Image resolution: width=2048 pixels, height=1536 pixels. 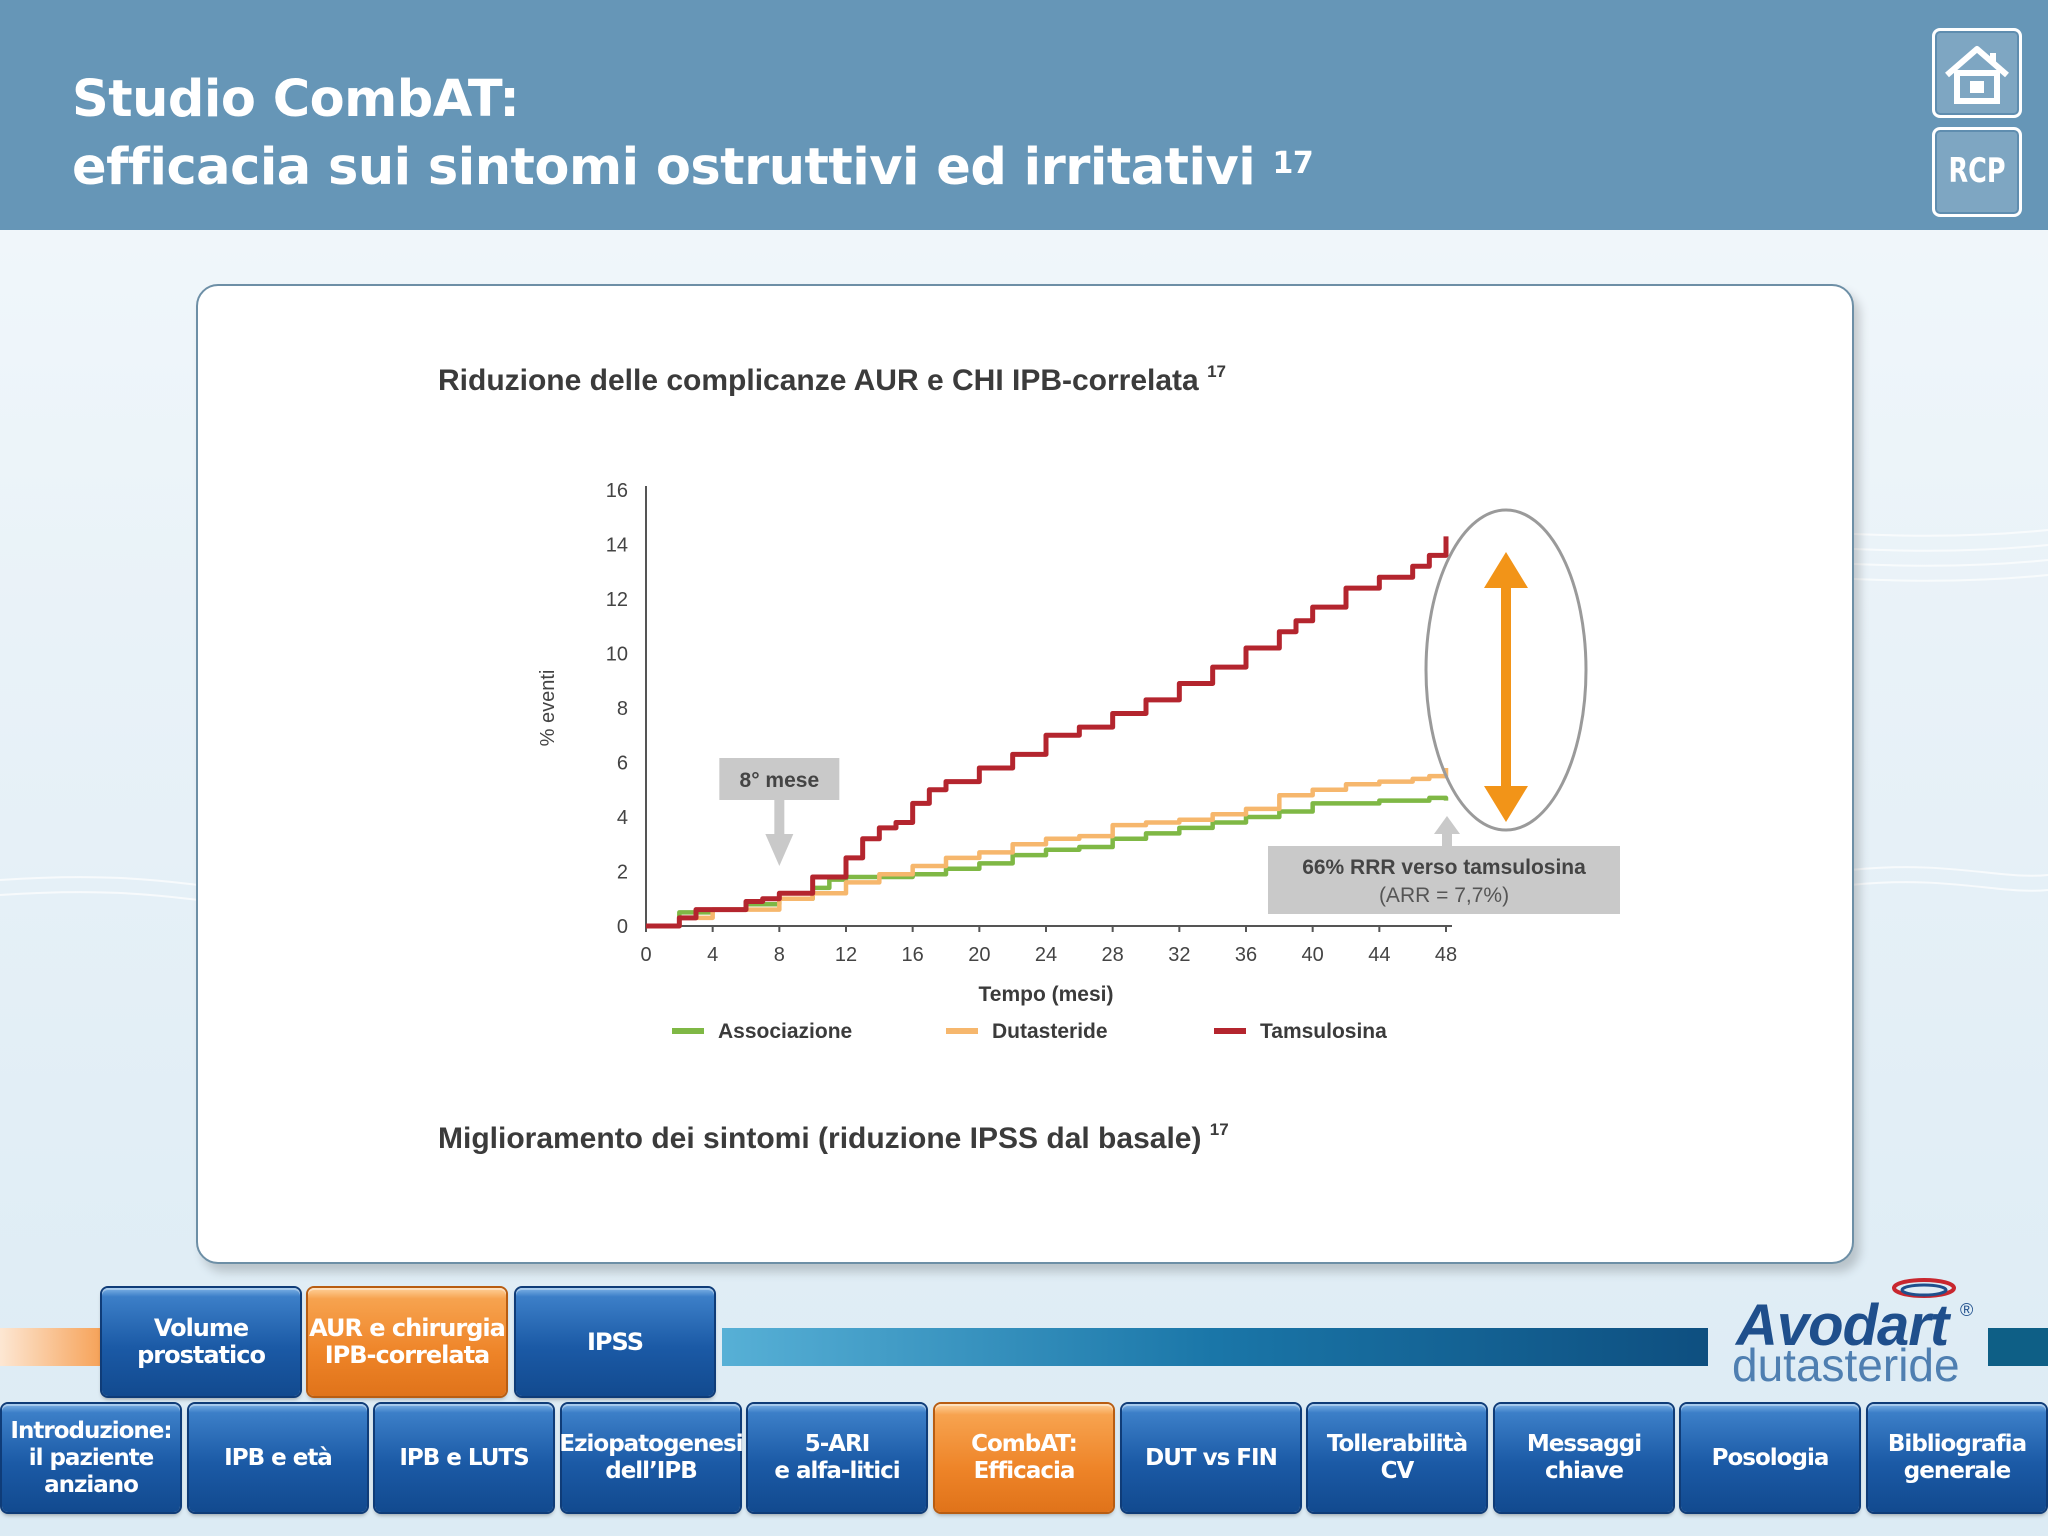 I want to click on rrr-callout-arrow-head, so click(x=1447, y=825).